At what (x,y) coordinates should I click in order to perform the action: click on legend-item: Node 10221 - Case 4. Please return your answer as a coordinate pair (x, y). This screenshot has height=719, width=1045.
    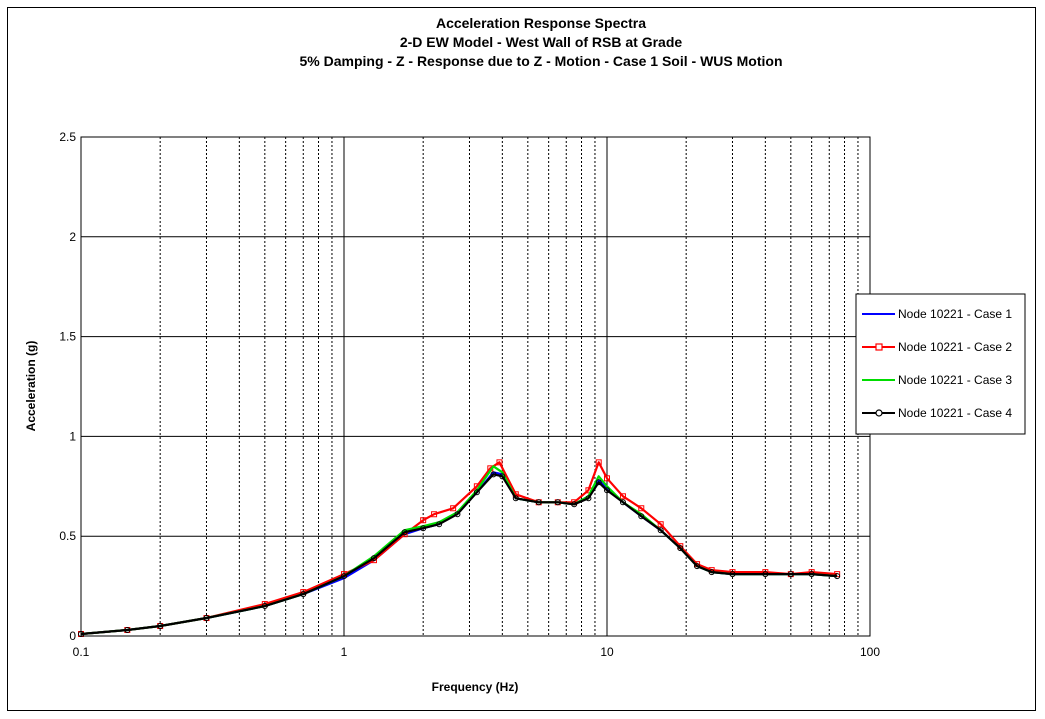
    Looking at the image, I should click on (937, 413).